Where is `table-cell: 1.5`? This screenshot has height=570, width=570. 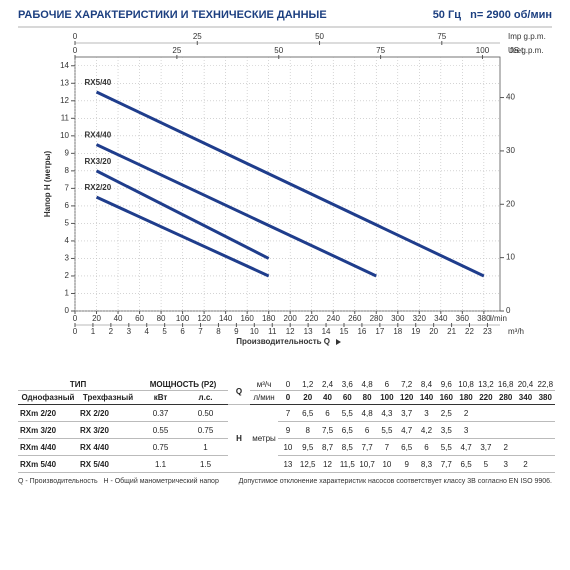
table-cell: 1.5 is located at coordinates (206, 464).